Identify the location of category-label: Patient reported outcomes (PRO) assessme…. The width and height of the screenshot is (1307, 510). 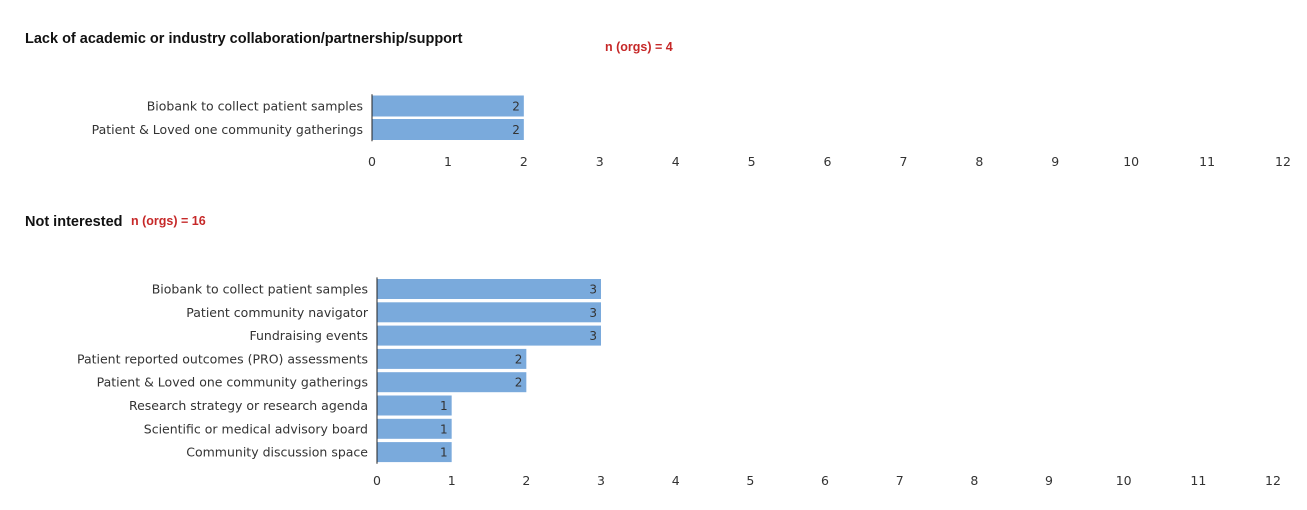
(222, 358).